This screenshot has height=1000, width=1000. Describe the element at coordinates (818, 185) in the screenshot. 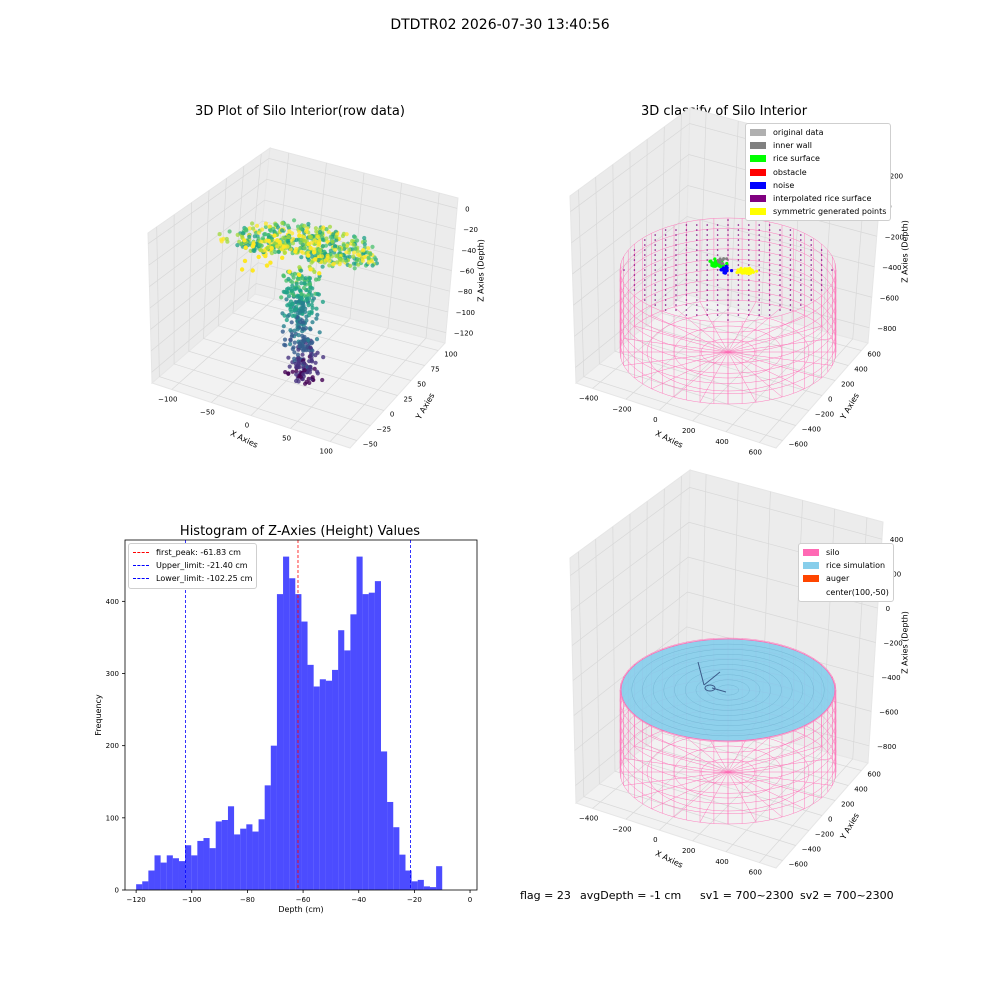

I see `p2-legend-item: noise` at that location.